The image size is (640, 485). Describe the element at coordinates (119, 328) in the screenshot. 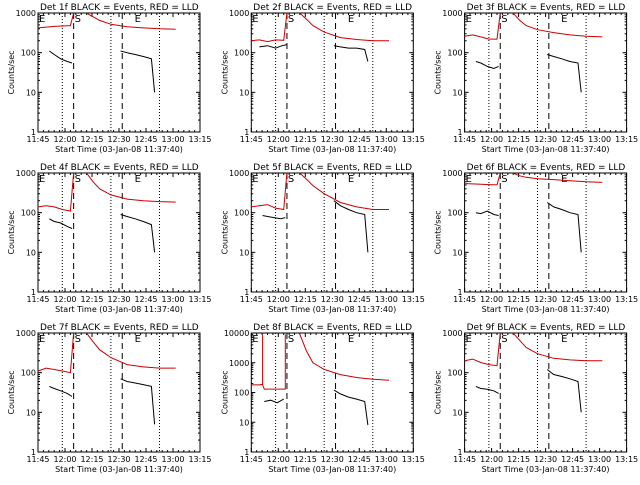

I see `chart-title: Det 7f BLACK = Events, RED = LLD` at that location.